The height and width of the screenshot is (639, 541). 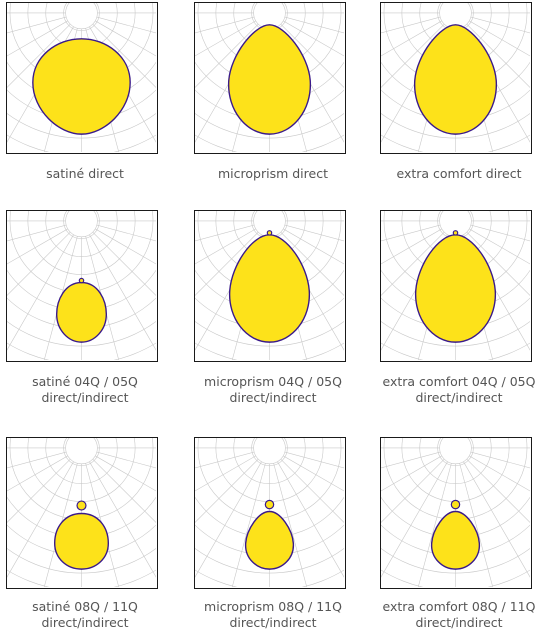 I want to click on caption: microprism direct, so click(x=273, y=173).